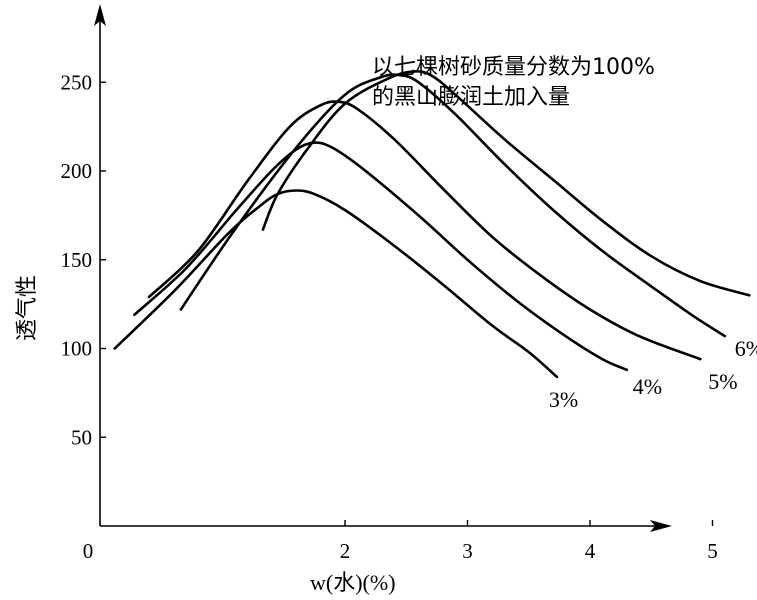  I want to click on x-tick-label: 0, so click(88, 551).